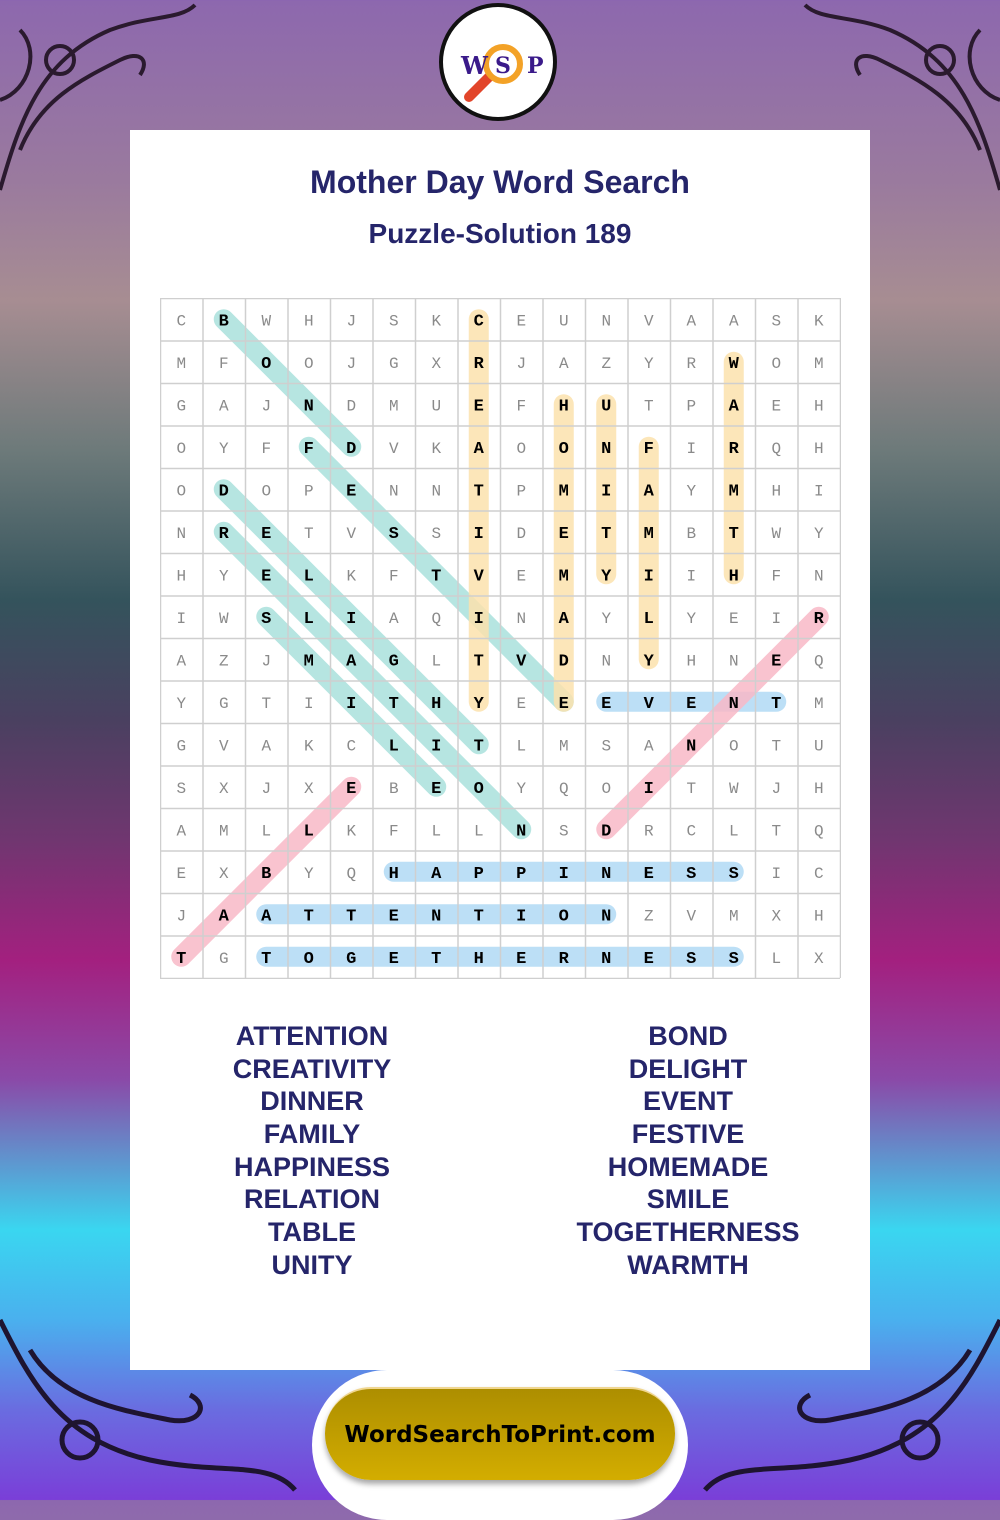 This screenshot has width=1000, height=1520. Describe the element at coordinates (479, 321) in the screenshot. I see `grid-cell-letter-found: C` at that location.